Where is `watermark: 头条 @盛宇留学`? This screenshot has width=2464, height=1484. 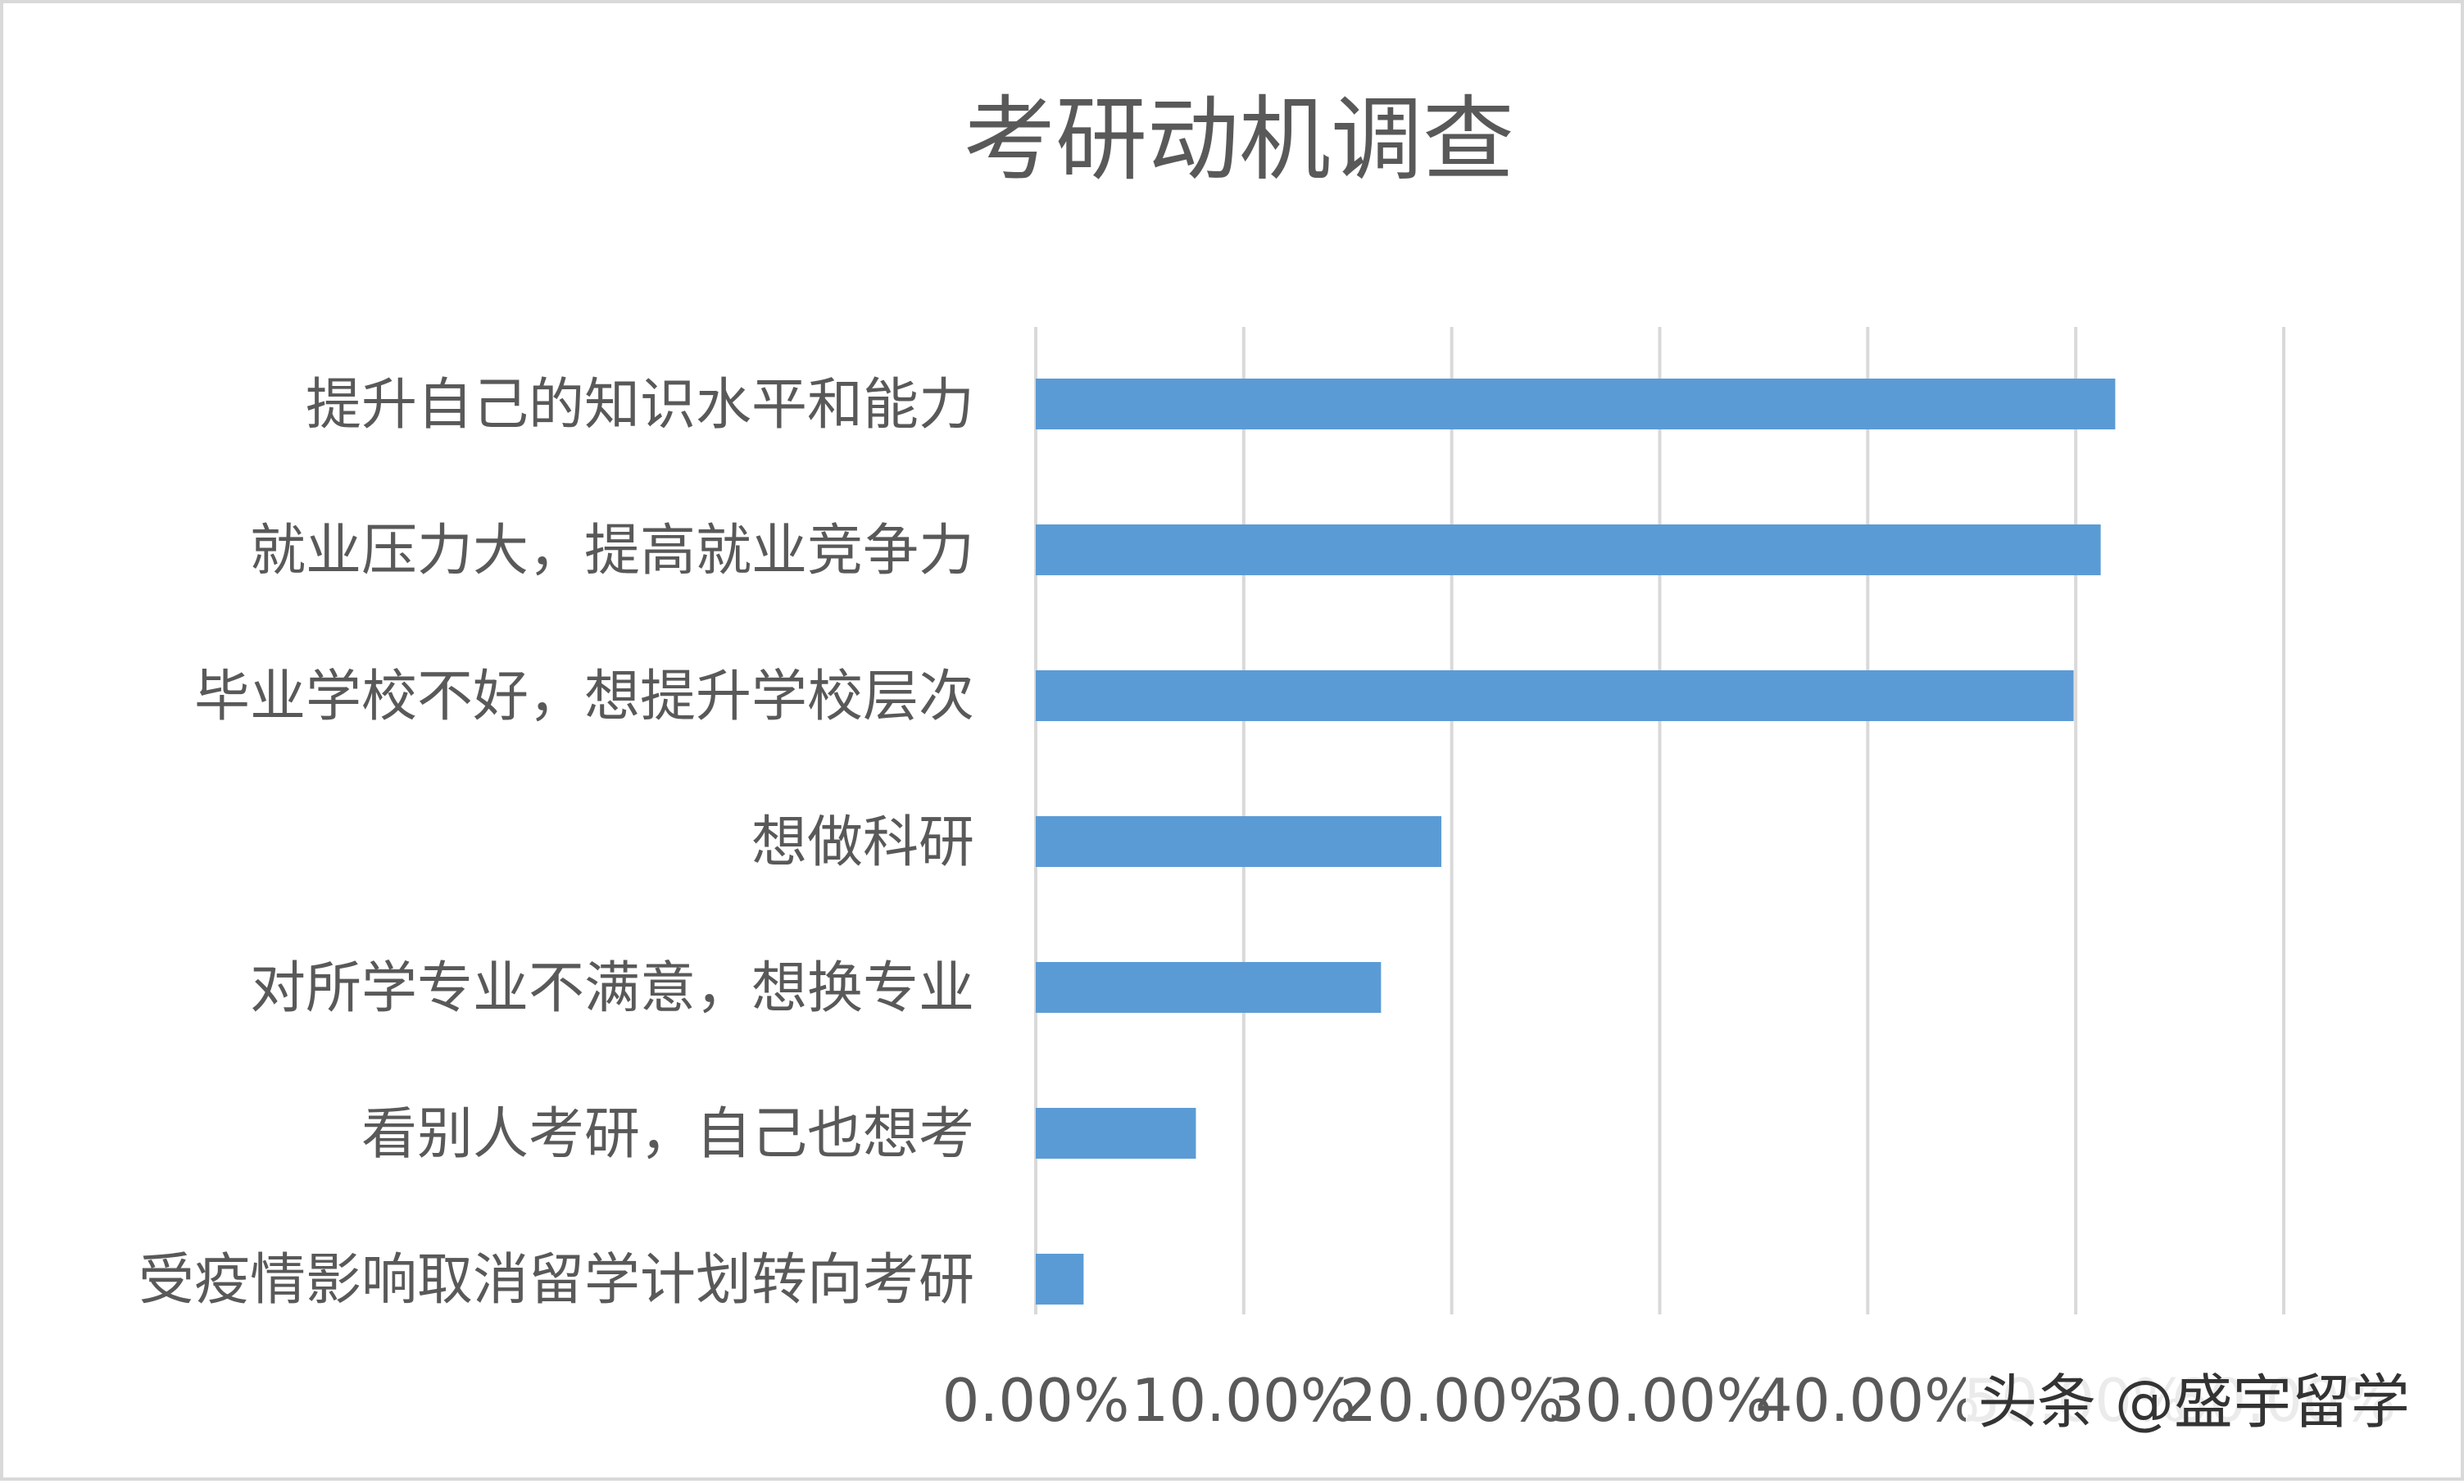
watermark: 头条 @盛宇留学 is located at coordinates (2199, 1394).